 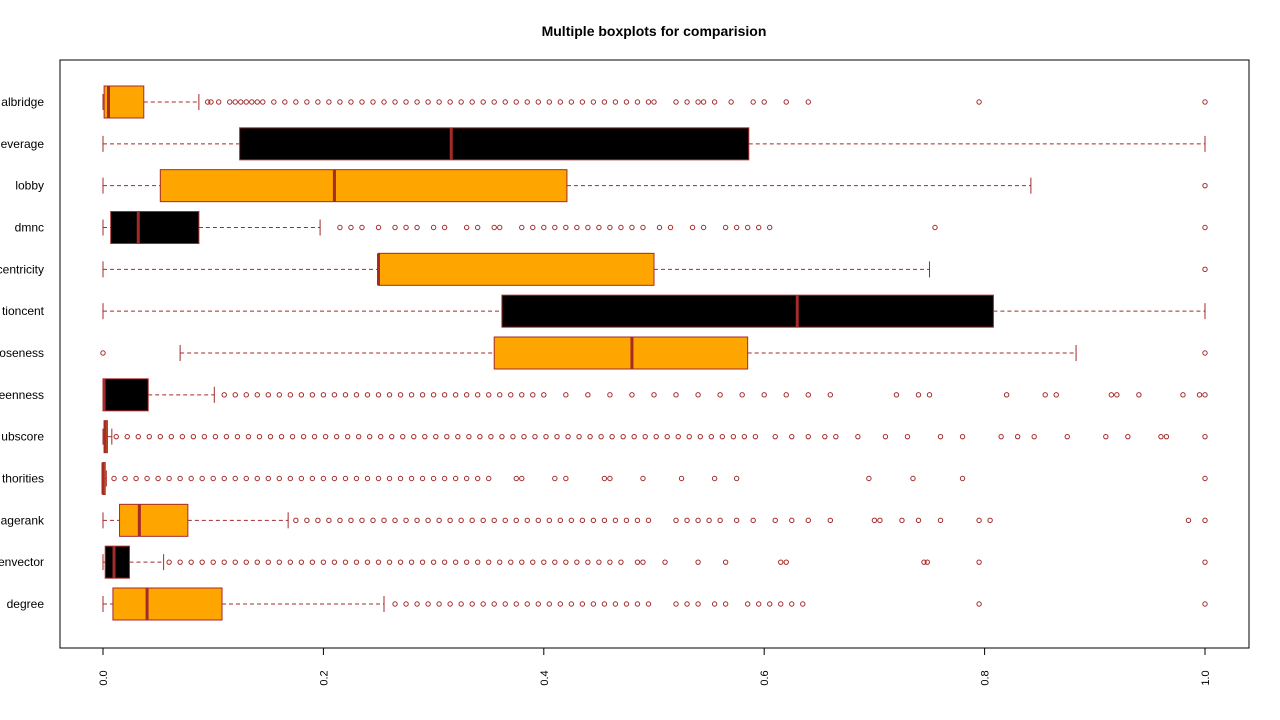 I want to click on boxplot-localbridge, so click(x=655, y=102).